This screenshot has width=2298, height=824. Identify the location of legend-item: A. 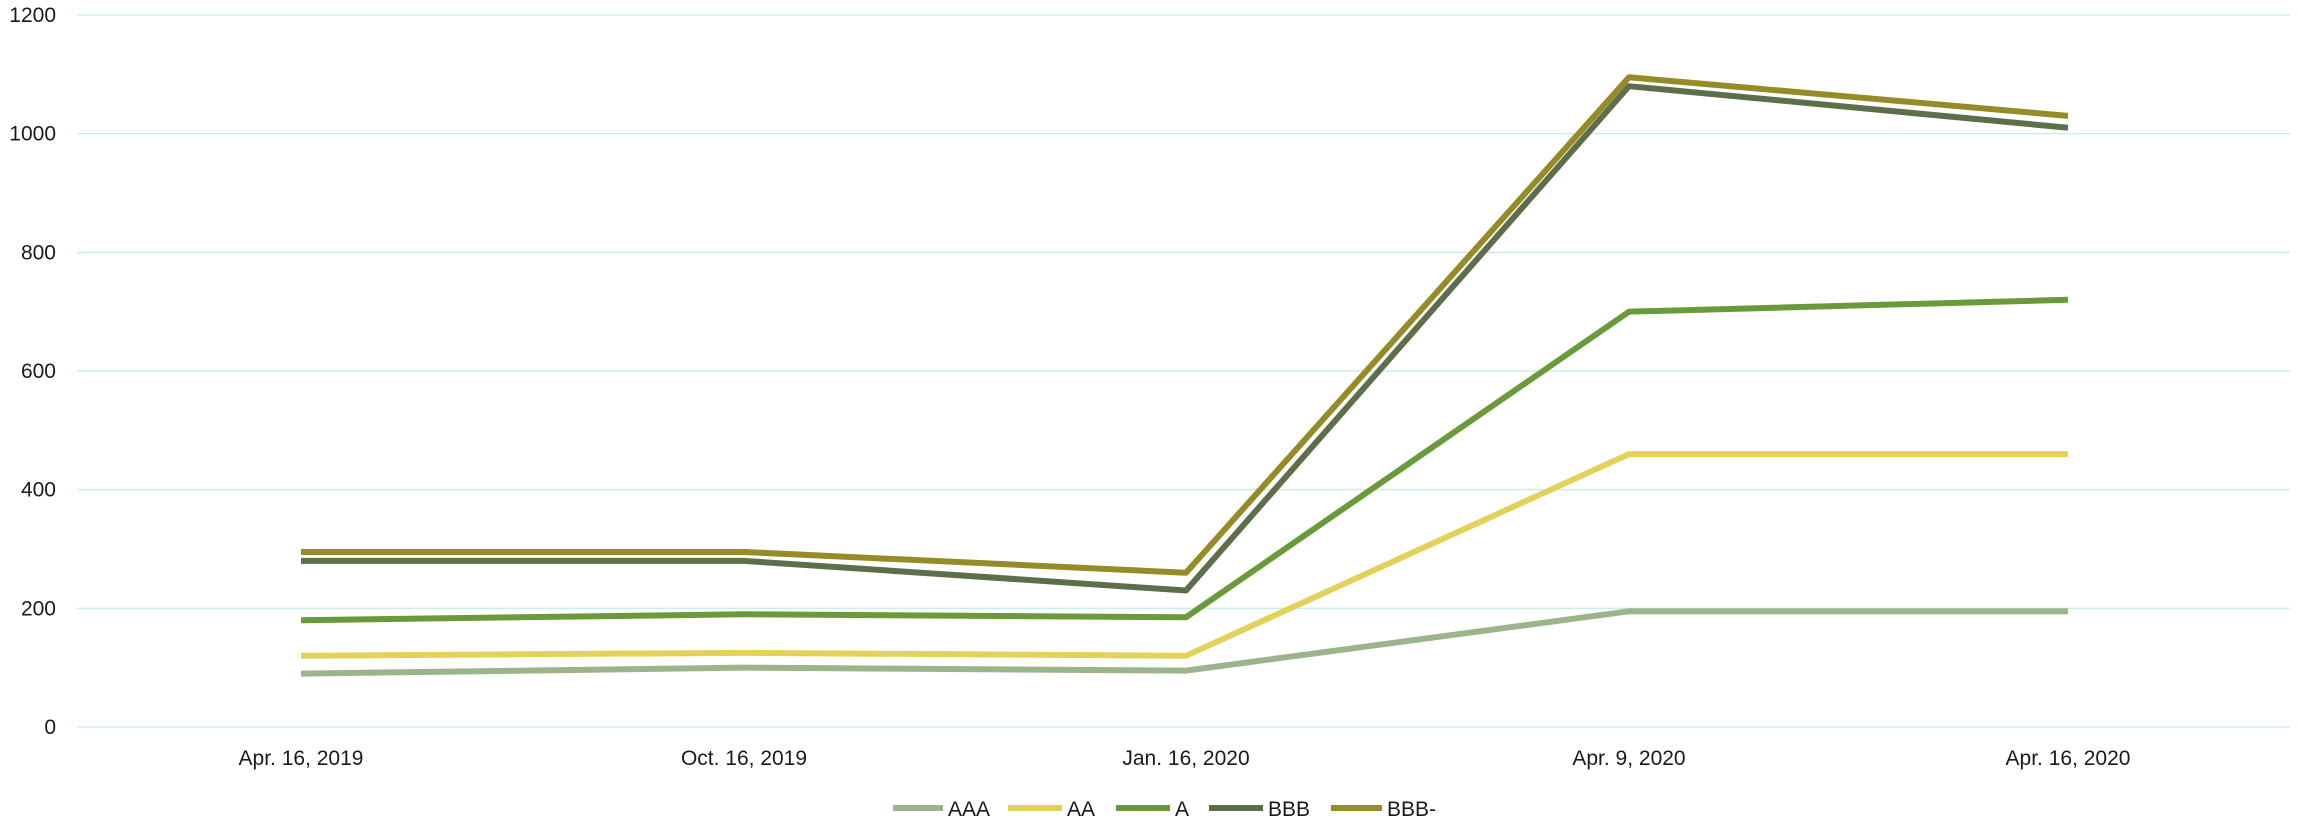
(1152, 809).